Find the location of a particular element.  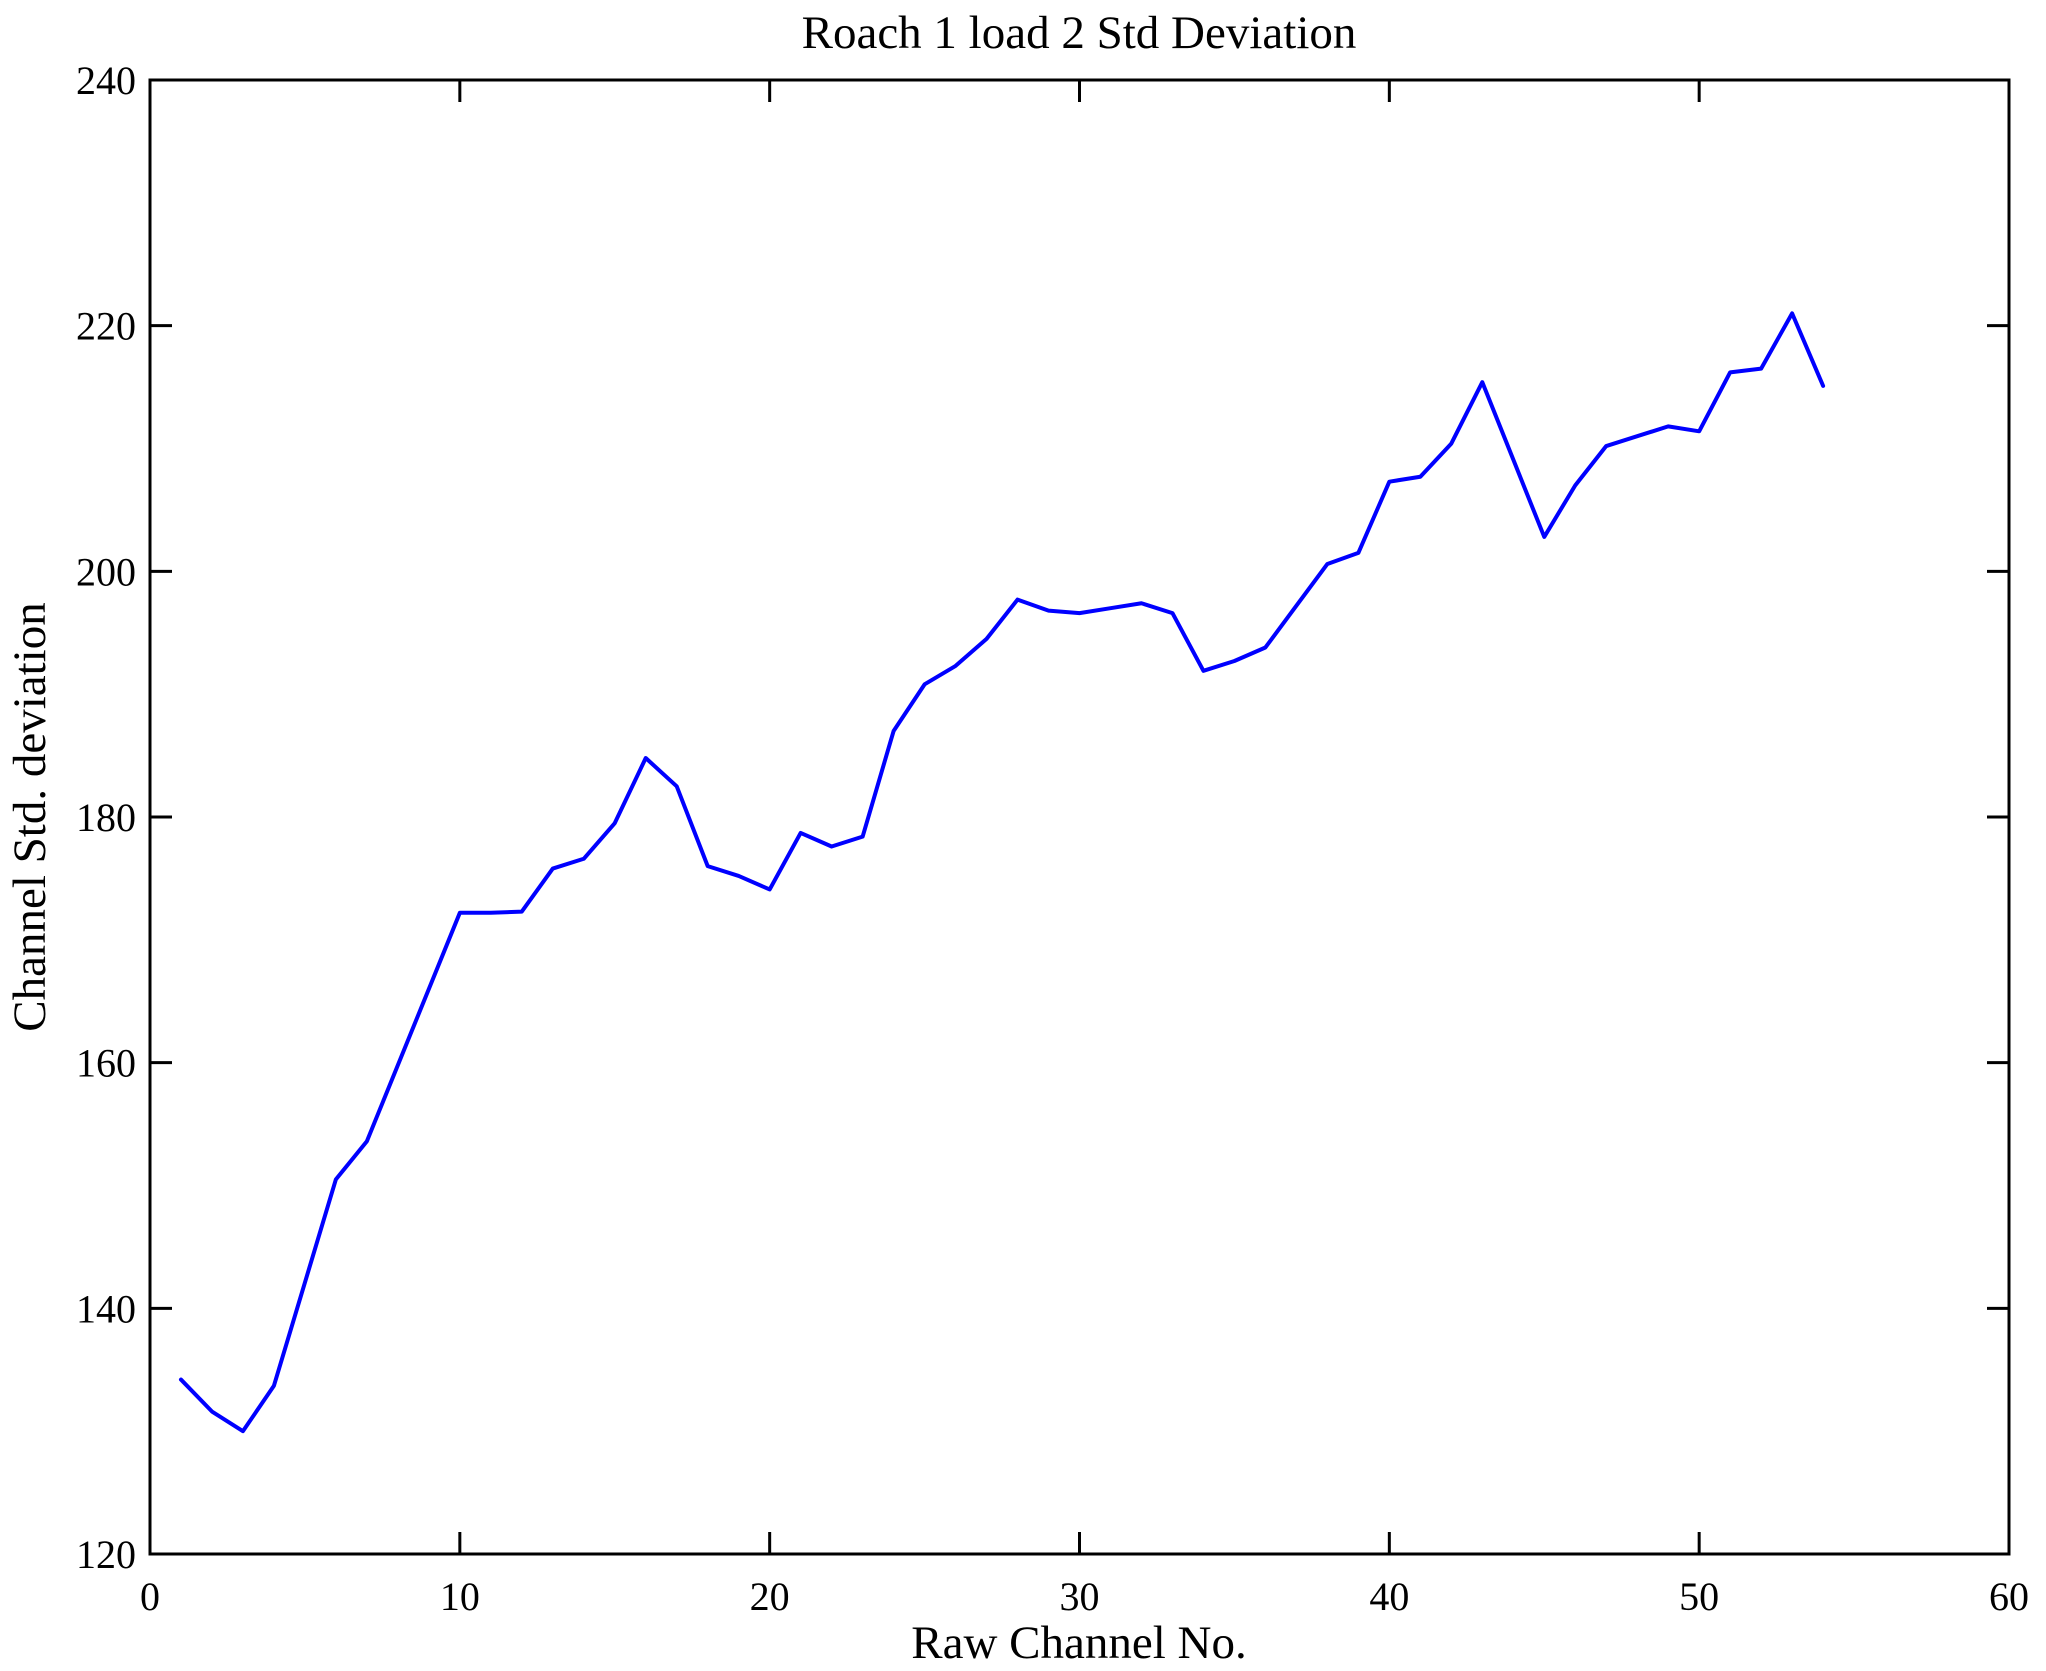

x-axis-label: Raw Channel No. is located at coordinates (1078, 1643).